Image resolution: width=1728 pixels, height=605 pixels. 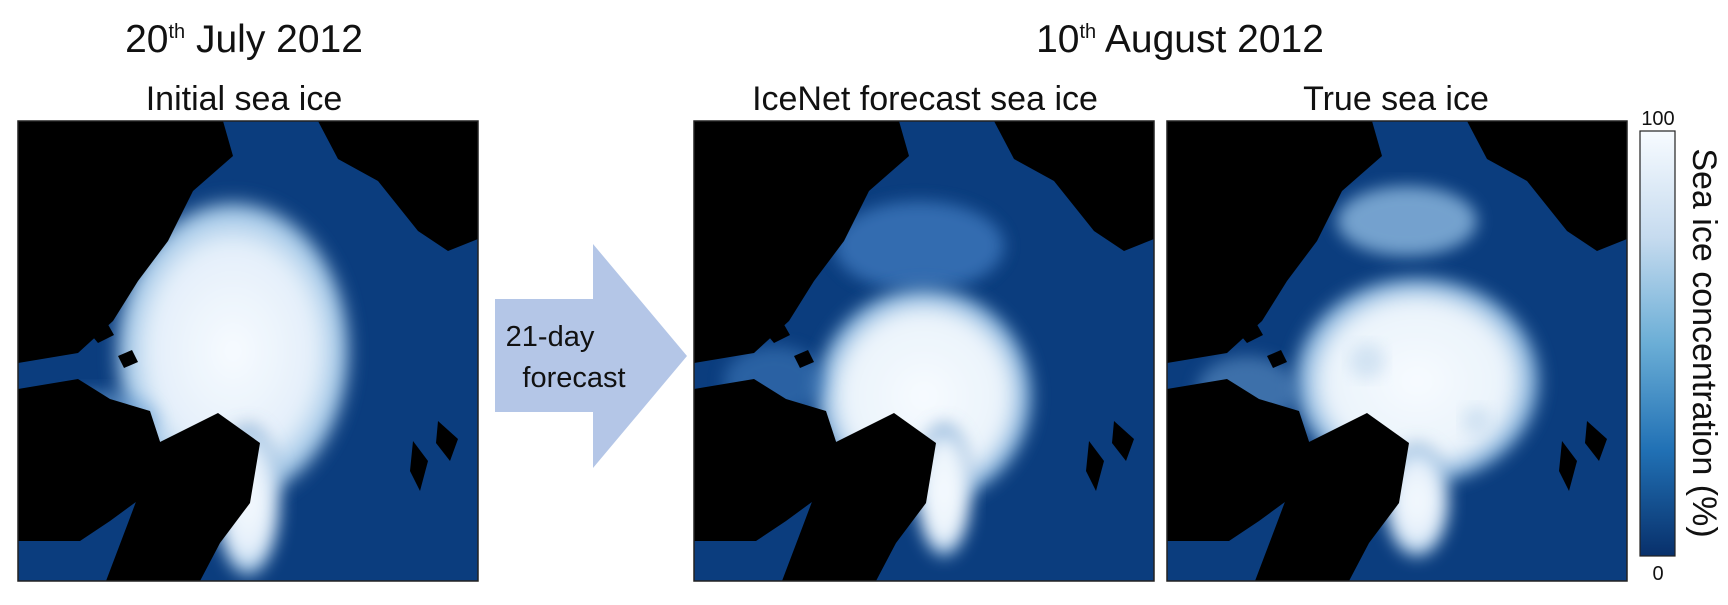 I want to click on arrow-label: forecast, so click(x=573, y=378).